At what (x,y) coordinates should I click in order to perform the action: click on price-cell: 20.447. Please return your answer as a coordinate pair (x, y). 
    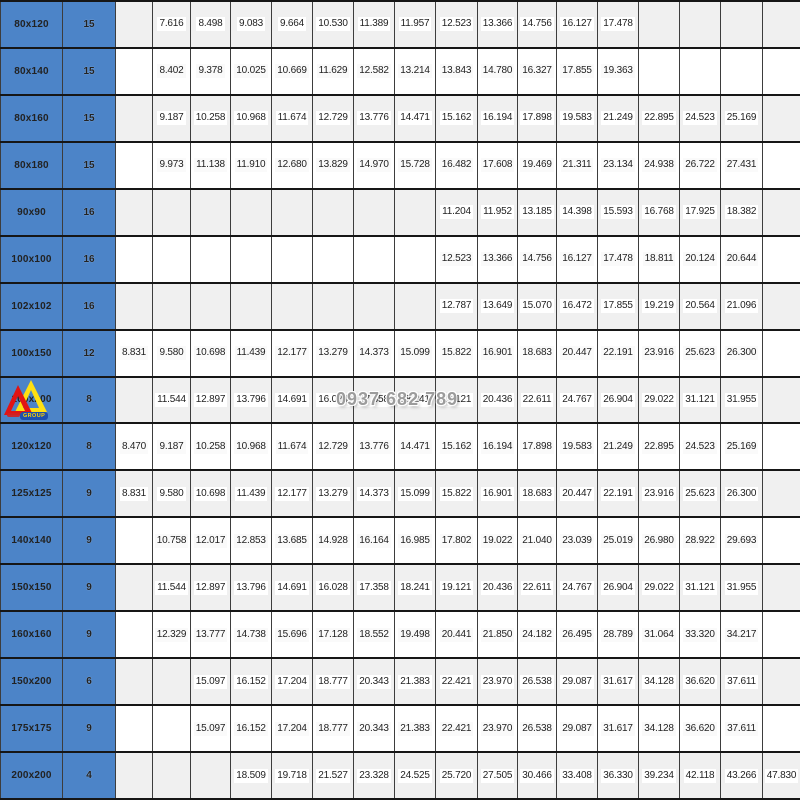
    Looking at the image, I should click on (577, 493).